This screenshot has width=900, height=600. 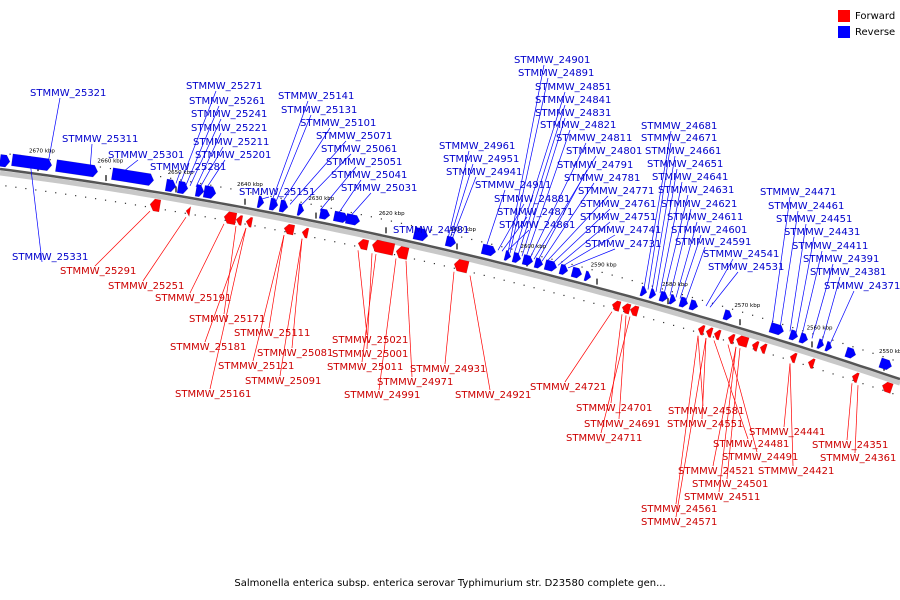 What do you see at coordinates (618, 217) in the screenshot?
I see `reverse-gene-label: STMMW_24751` at bounding box center [618, 217].